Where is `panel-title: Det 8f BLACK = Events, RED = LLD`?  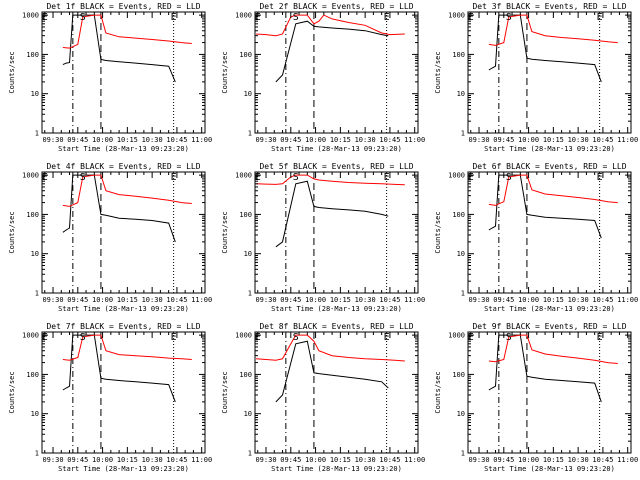
panel-title: Det 8f BLACK = Events, RED = LLD is located at coordinates (336, 326).